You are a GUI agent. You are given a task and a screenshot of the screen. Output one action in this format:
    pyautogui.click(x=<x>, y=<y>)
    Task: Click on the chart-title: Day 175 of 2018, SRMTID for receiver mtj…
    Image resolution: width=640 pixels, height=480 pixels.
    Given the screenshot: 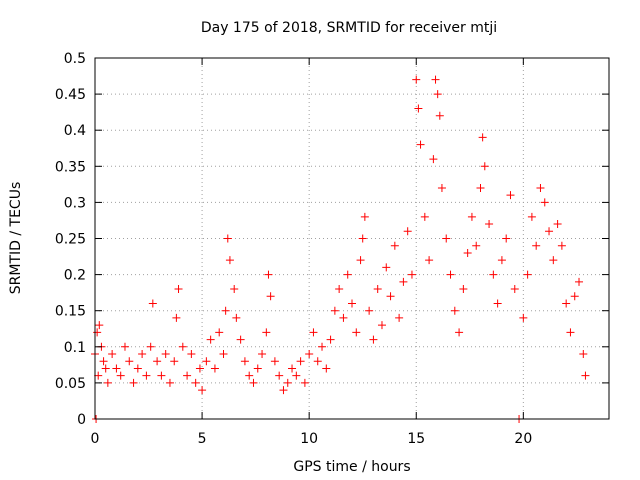 What is the action you would take?
    pyautogui.click(x=349, y=28)
    